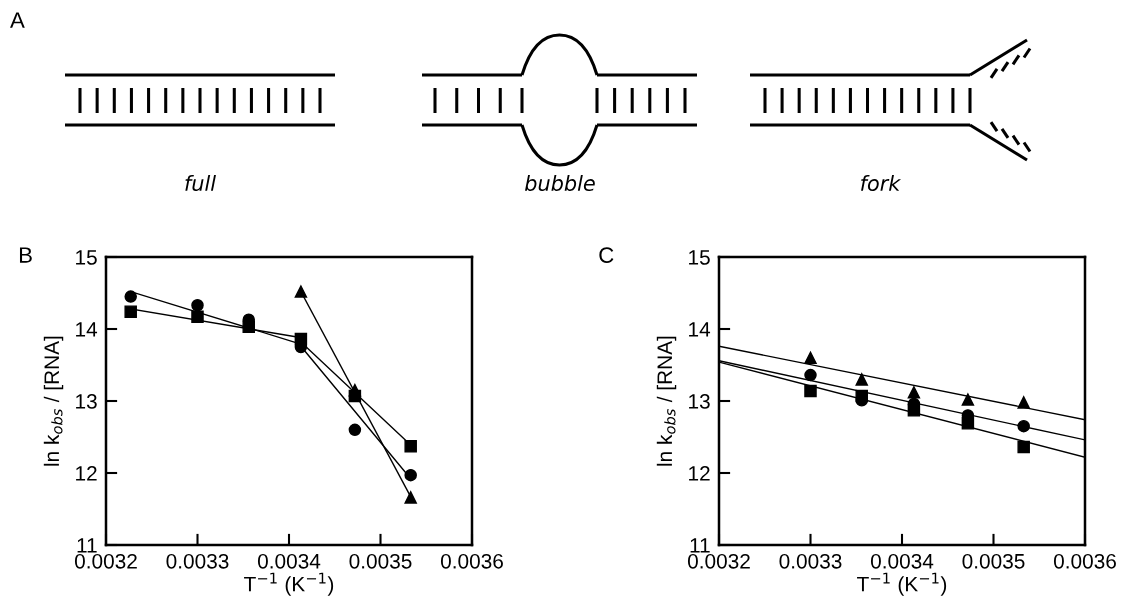 The width and height of the screenshot is (1127, 603). Describe the element at coordinates (606, 255) in the screenshot. I see `text: C` at that location.